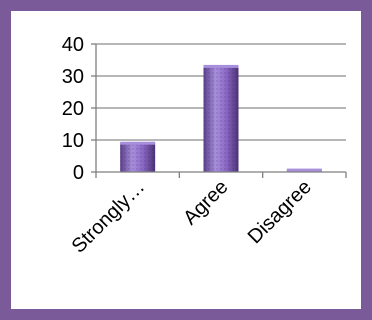  What do you see at coordinates (73, 77) in the screenshot?
I see `y-tick-label: 30` at bounding box center [73, 77].